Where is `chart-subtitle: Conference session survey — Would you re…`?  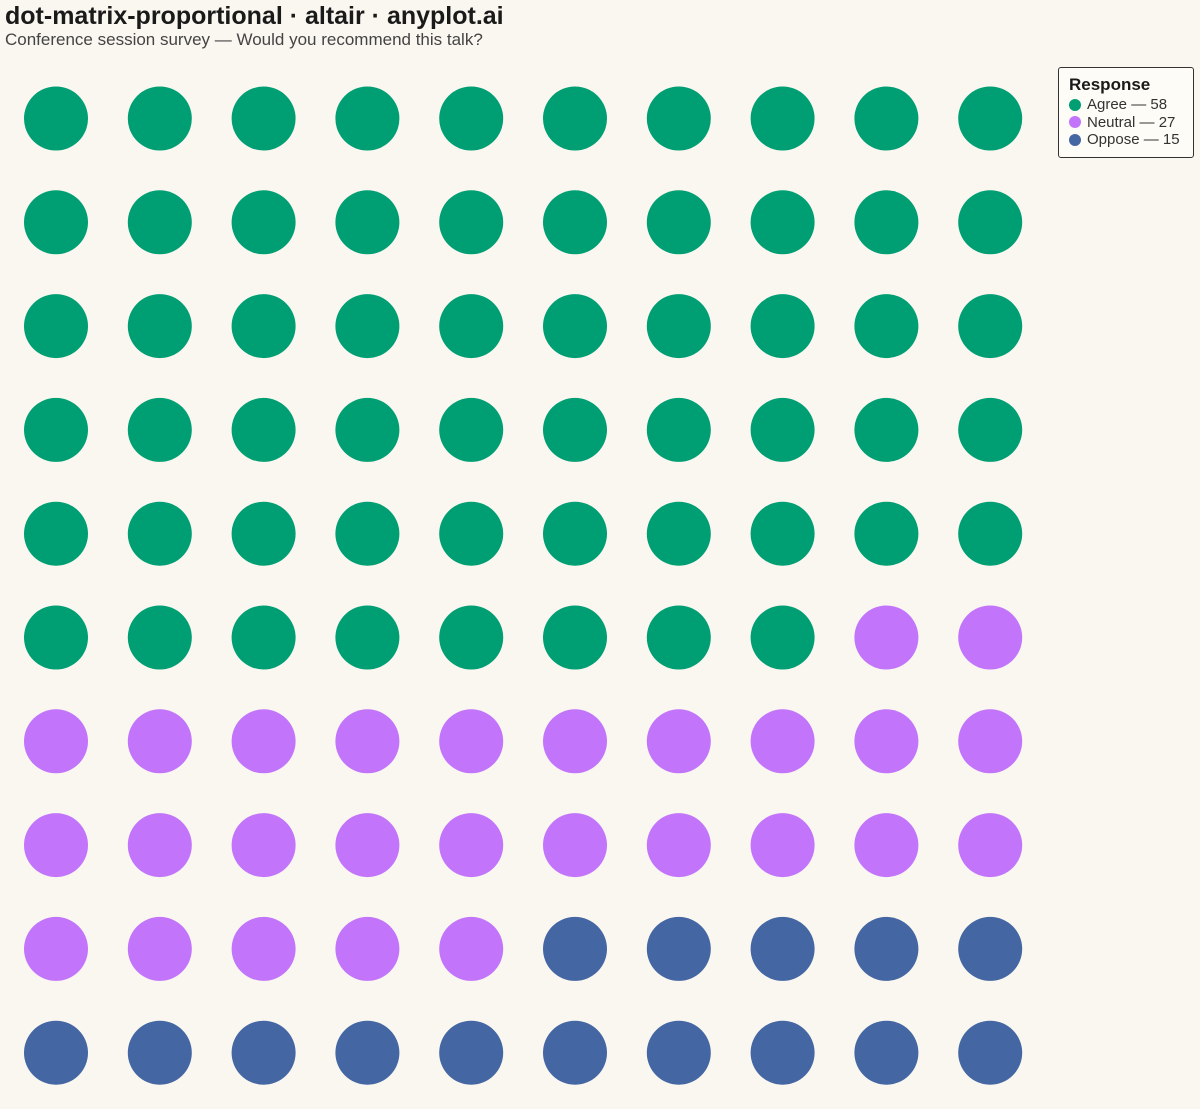 chart-subtitle: Conference session survey — Would you re… is located at coordinates (244, 39).